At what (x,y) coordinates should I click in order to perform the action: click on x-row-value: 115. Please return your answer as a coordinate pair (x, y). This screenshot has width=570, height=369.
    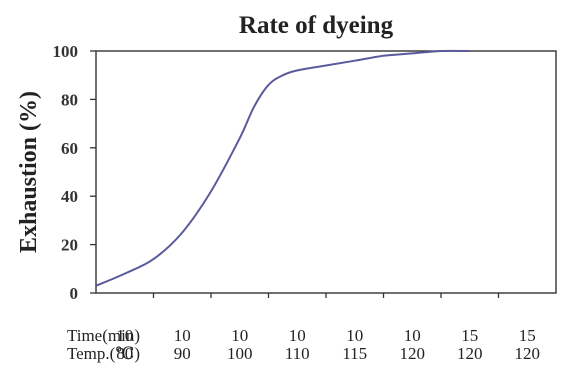
    Looking at the image, I should click on (354, 353).